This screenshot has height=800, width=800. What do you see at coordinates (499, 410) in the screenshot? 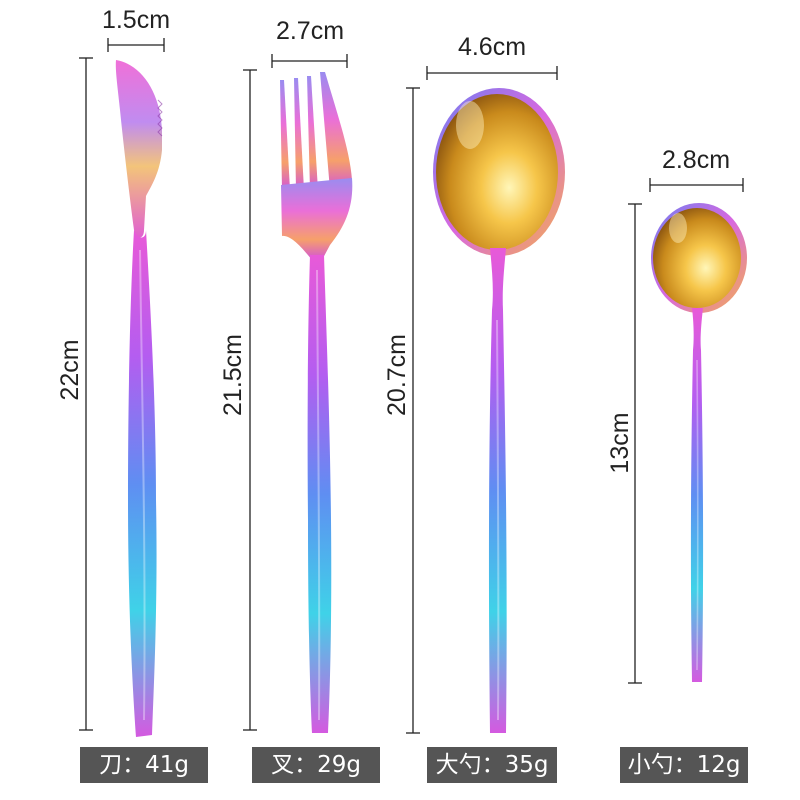
I see `large-spoon-icon` at bounding box center [499, 410].